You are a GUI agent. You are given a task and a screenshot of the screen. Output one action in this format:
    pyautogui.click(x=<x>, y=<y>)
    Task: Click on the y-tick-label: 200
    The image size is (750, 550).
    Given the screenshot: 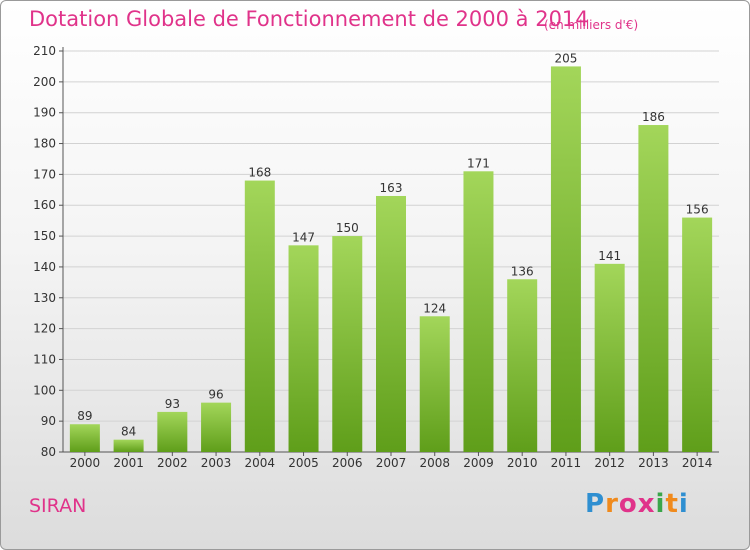 What is the action you would take?
    pyautogui.click(x=44, y=82)
    